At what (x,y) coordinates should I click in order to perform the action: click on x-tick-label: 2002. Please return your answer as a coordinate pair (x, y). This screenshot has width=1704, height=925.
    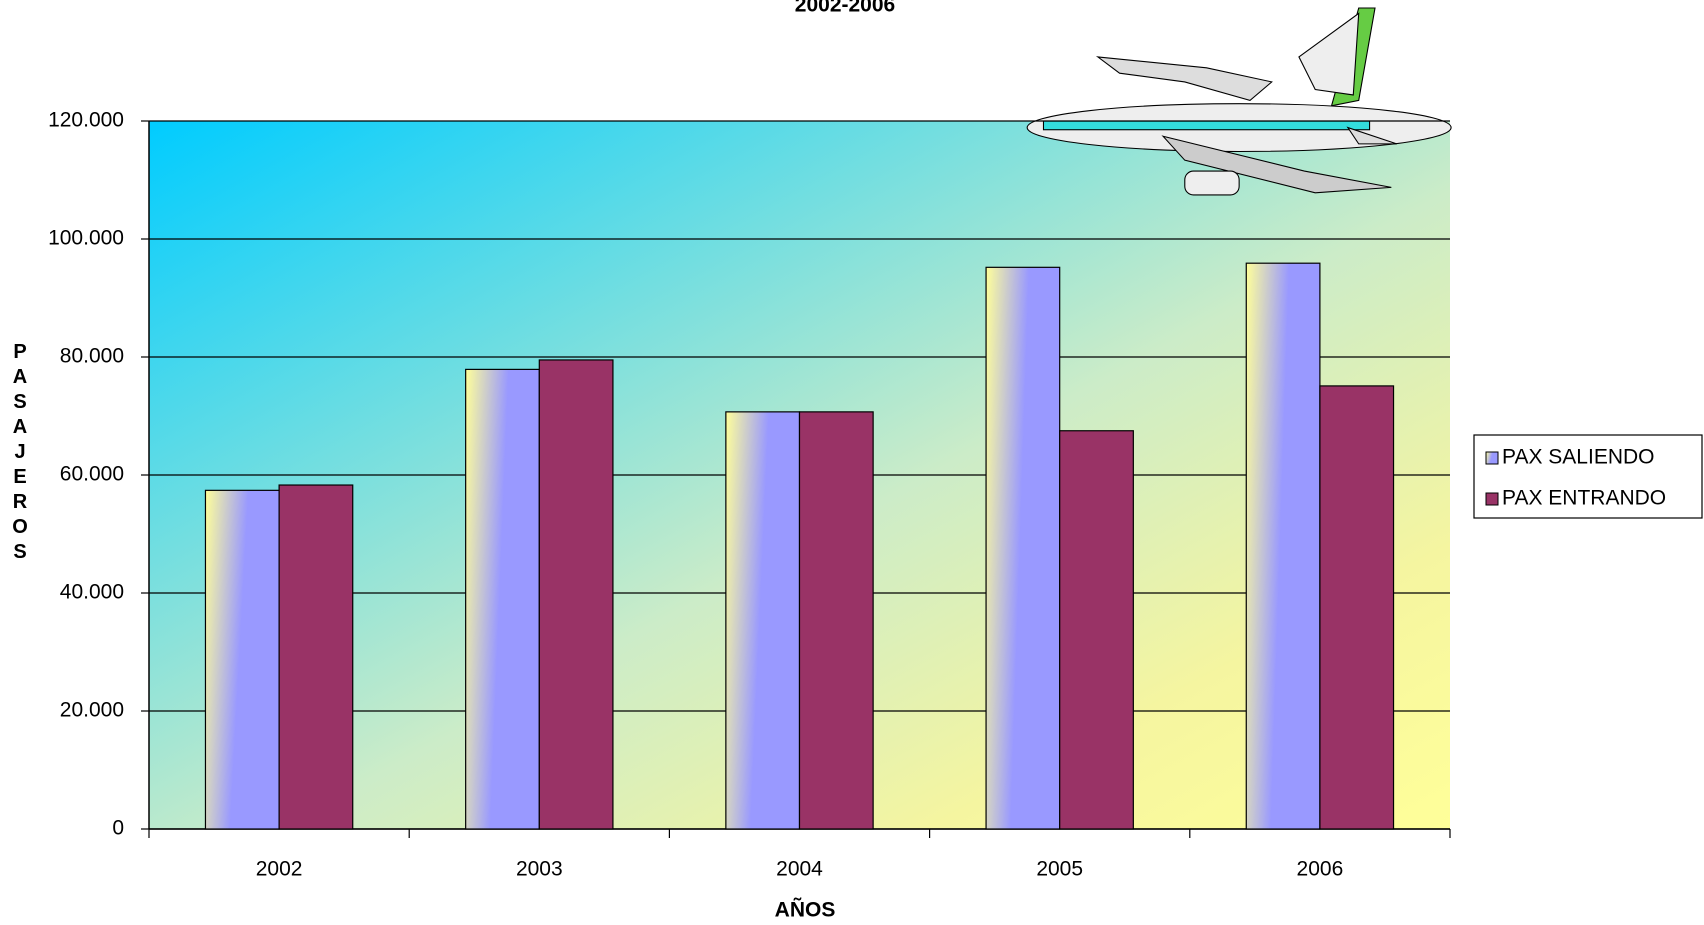
    Looking at the image, I should click on (279, 869).